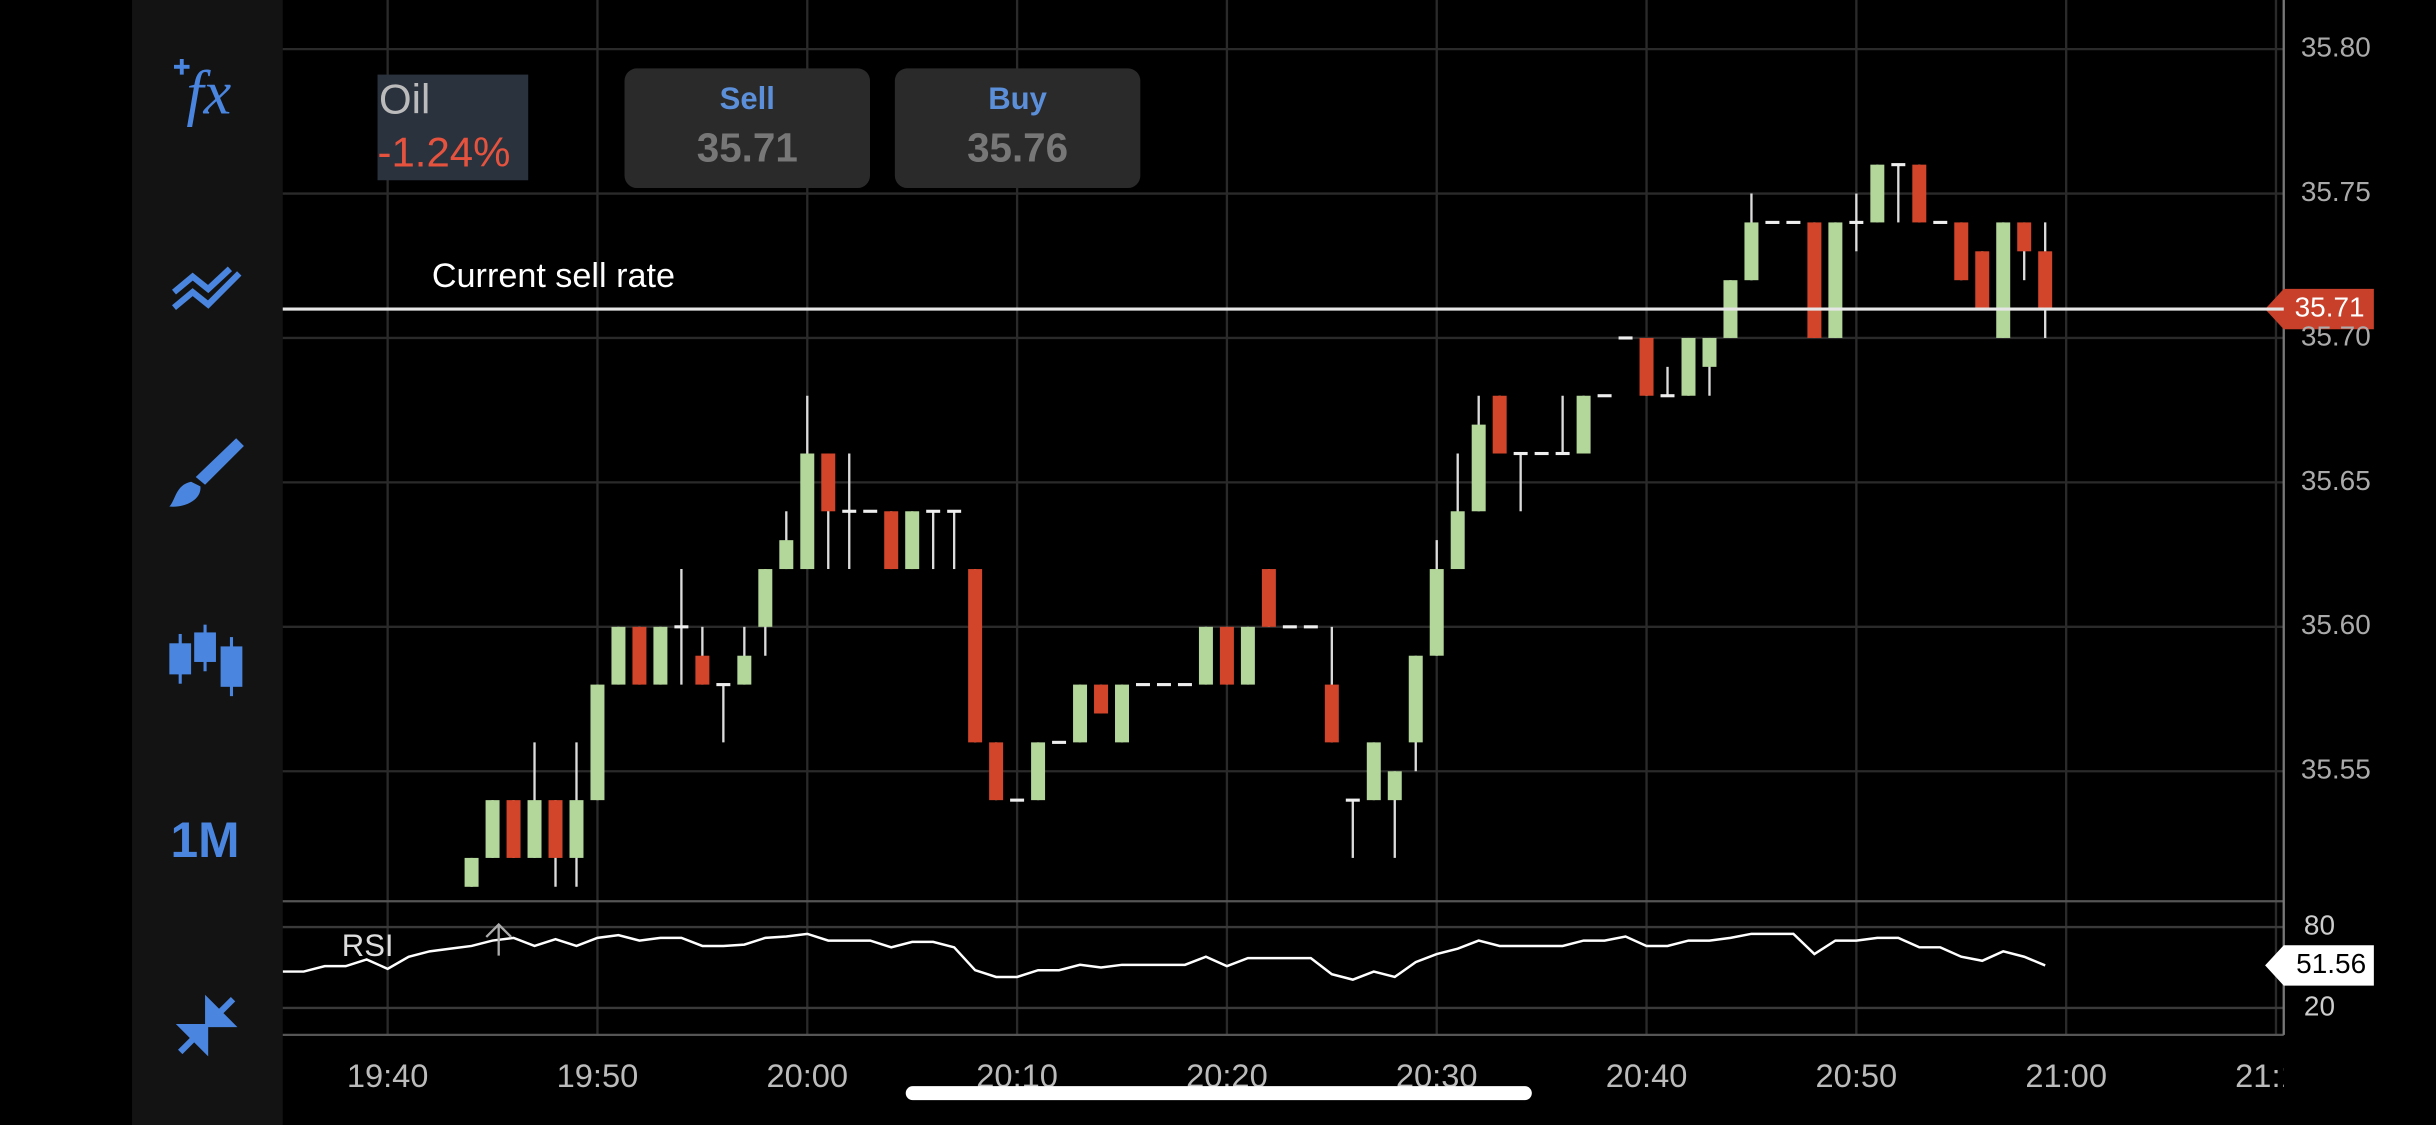 Image resolution: width=2436 pixels, height=1125 pixels. I want to click on sell-label: Sell, so click(747, 98).